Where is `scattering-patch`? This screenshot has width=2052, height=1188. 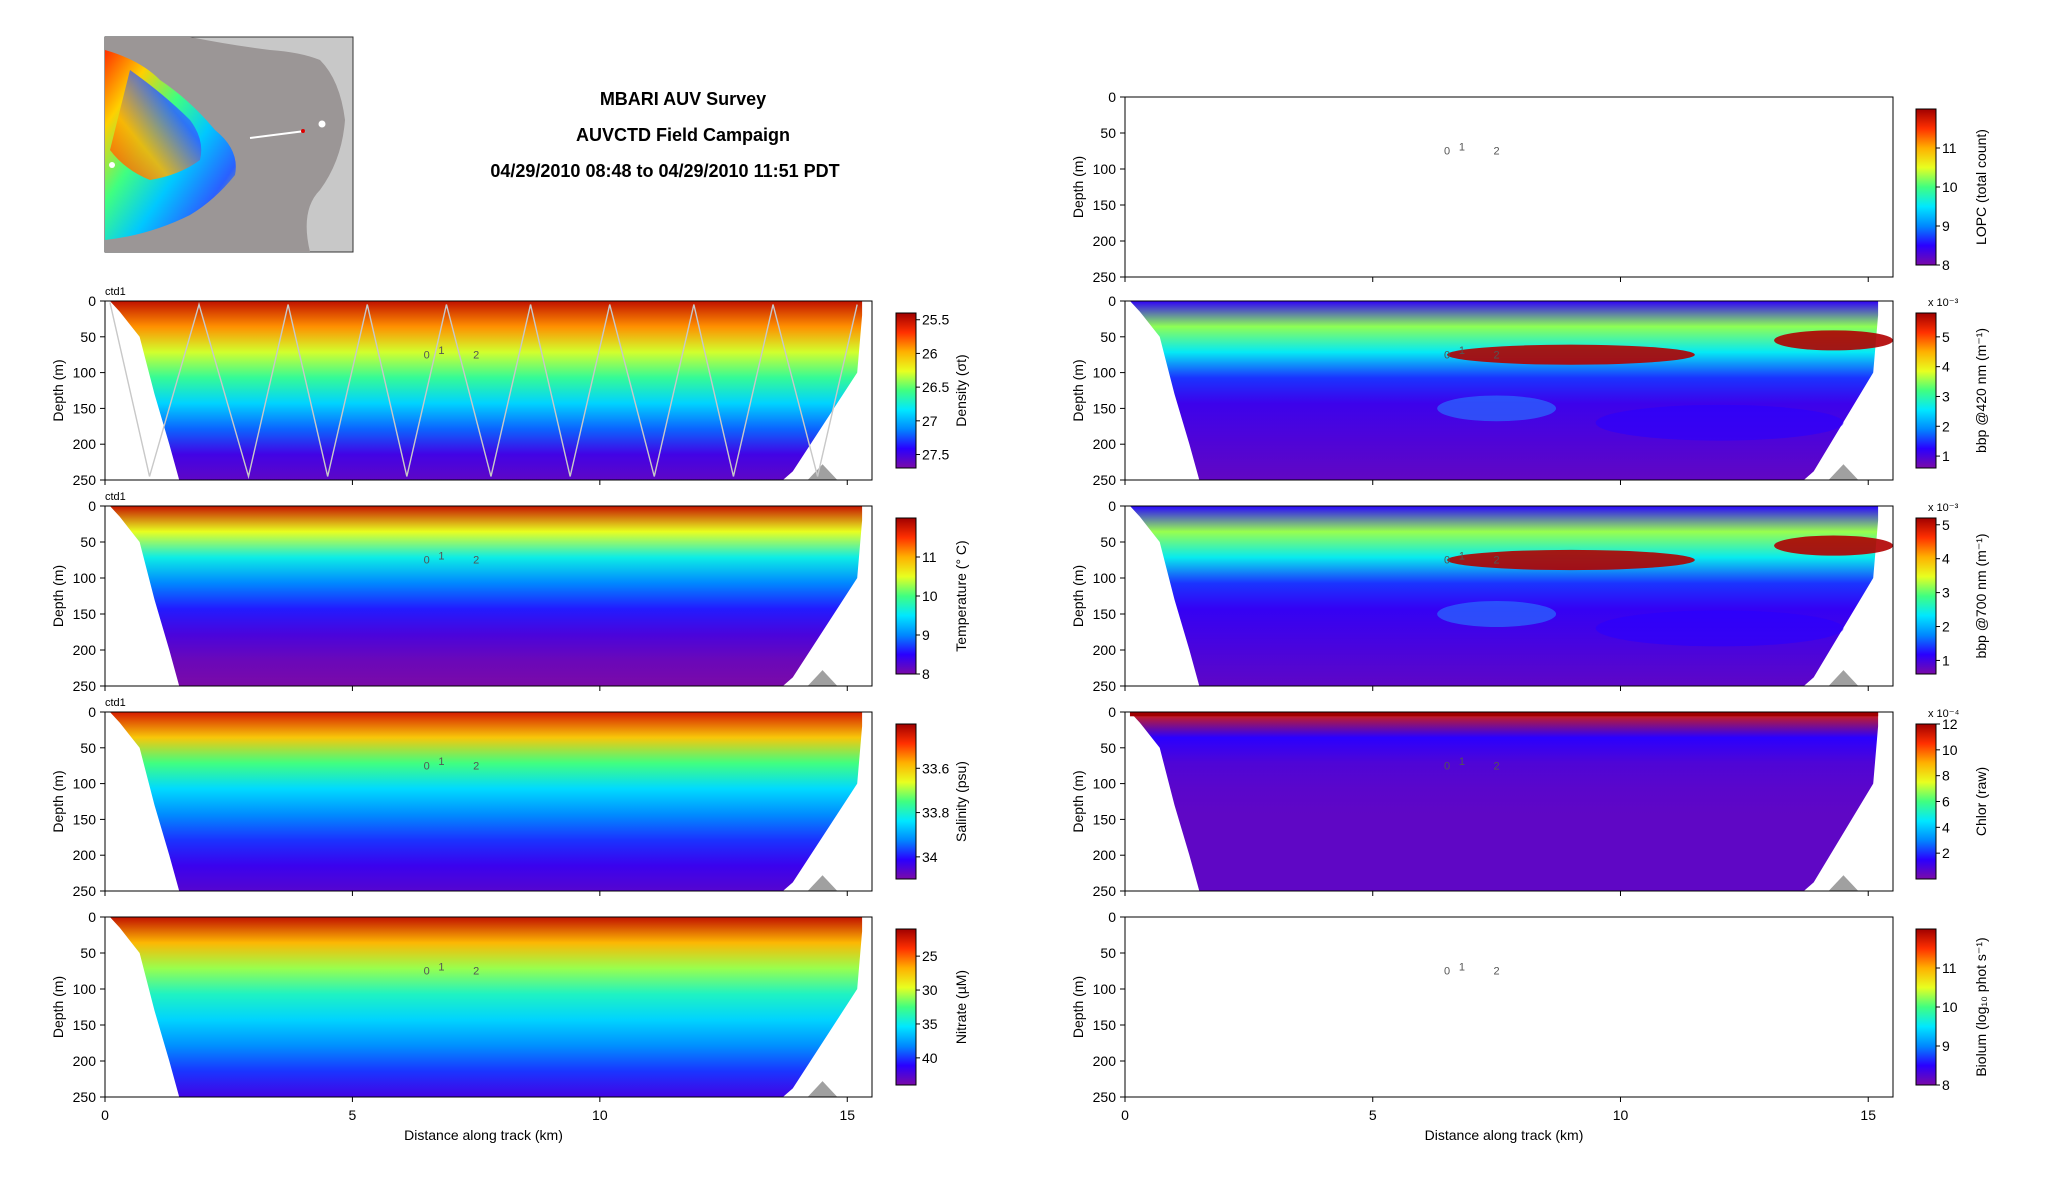
scattering-patch is located at coordinates (1719, 422).